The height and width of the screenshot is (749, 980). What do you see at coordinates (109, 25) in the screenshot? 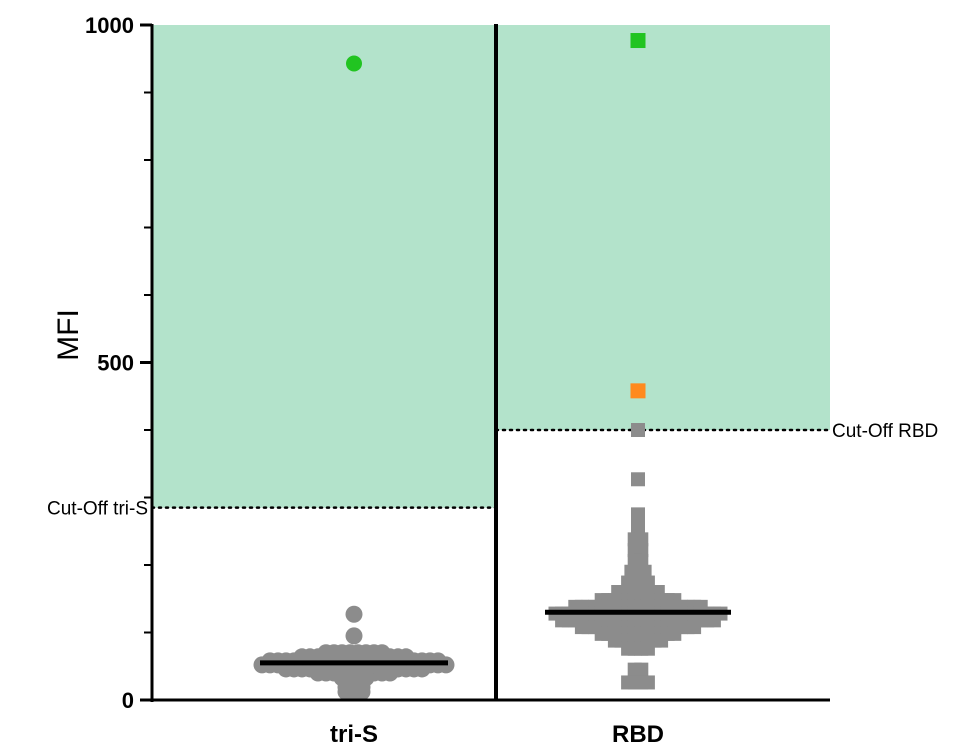
I see `y-tick-label-2: 1000` at bounding box center [109, 25].